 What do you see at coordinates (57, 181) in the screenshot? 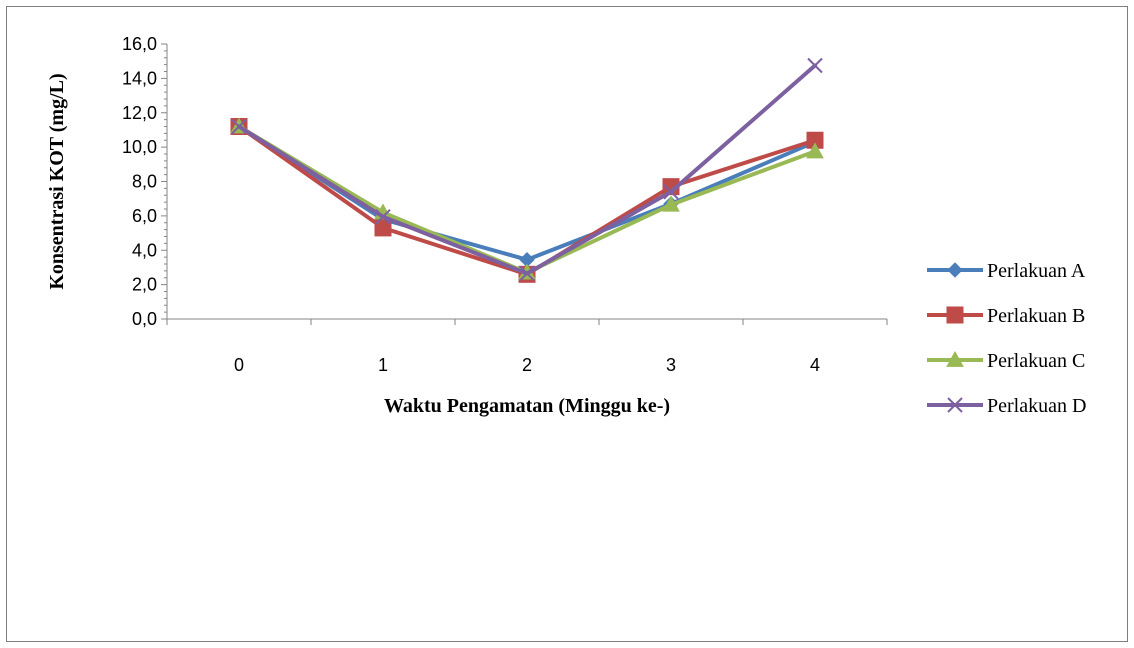
I see `y-axis-title: Konsentrasi KOT (mg/L)` at bounding box center [57, 181].